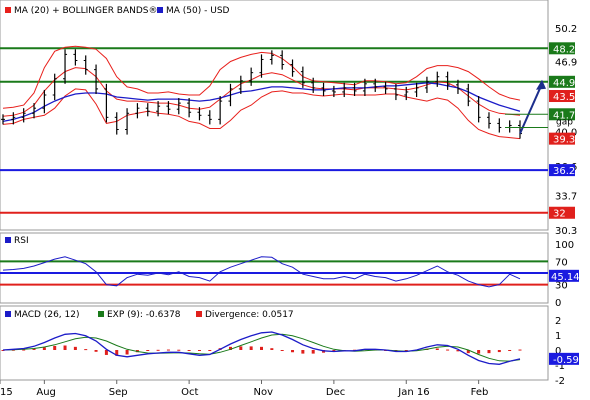 Image resolution: width=590 pixels, height=400 pixels. What do you see at coordinates (199, 314) in the screenshot?
I see `divergence-legend-swatch` at bounding box center [199, 314].